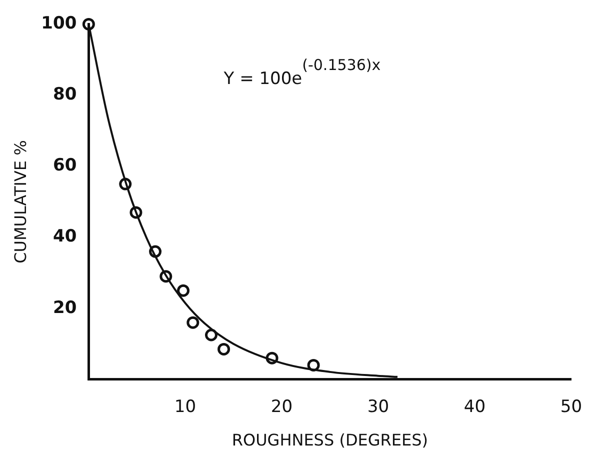 This screenshot has height=463, width=600. Describe the element at coordinates (59, 24) in the screenshot. I see `y-tick-label: 100` at that location.